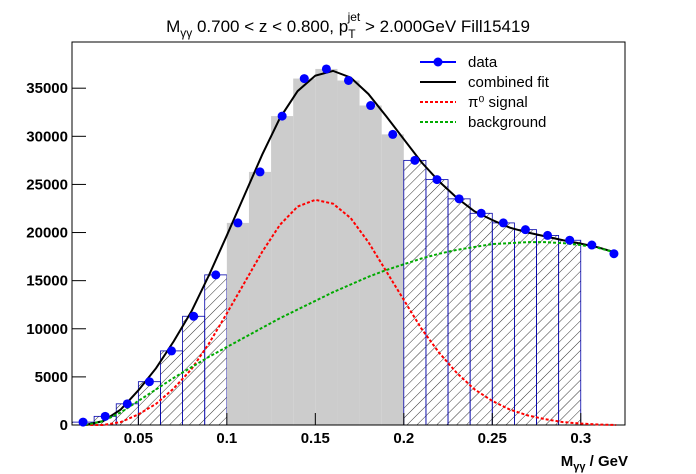 This screenshot has height=474, width=696. Describe the element at coordinates (47, 136) in the screenshot. I see `y-tick-label: 30000` at that location.